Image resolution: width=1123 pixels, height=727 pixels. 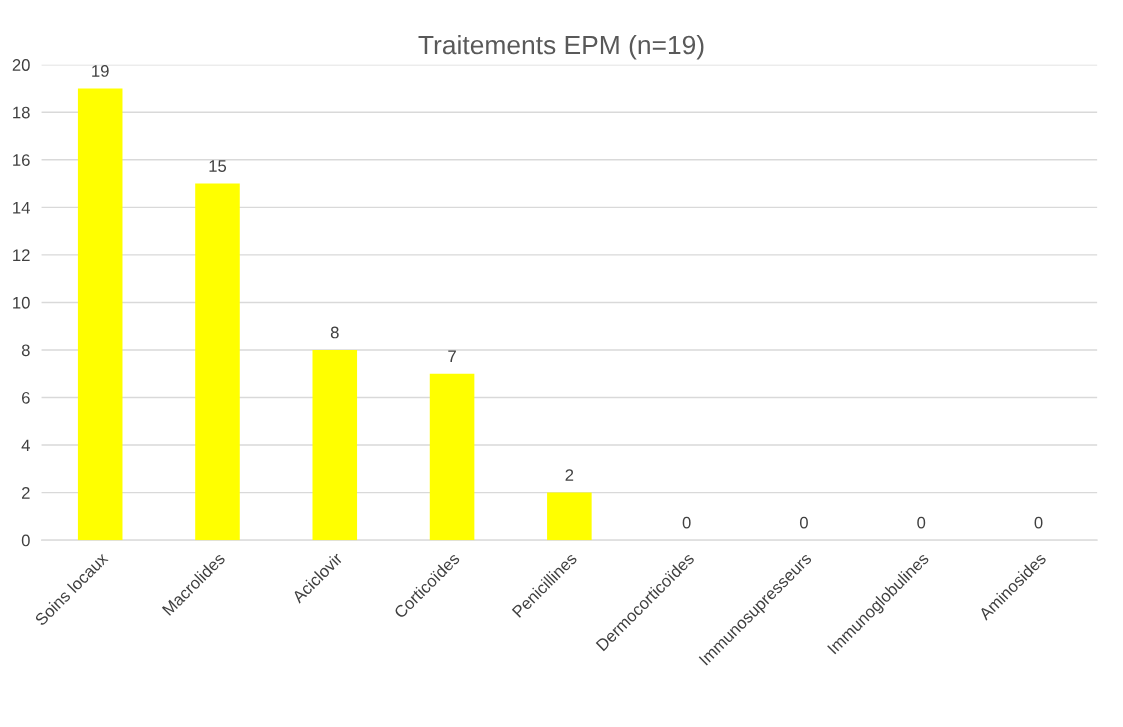 What do you see at coordinates (452, 356) in the screenshot?
I see `data-label: 7` at bounding box center [452, 356].